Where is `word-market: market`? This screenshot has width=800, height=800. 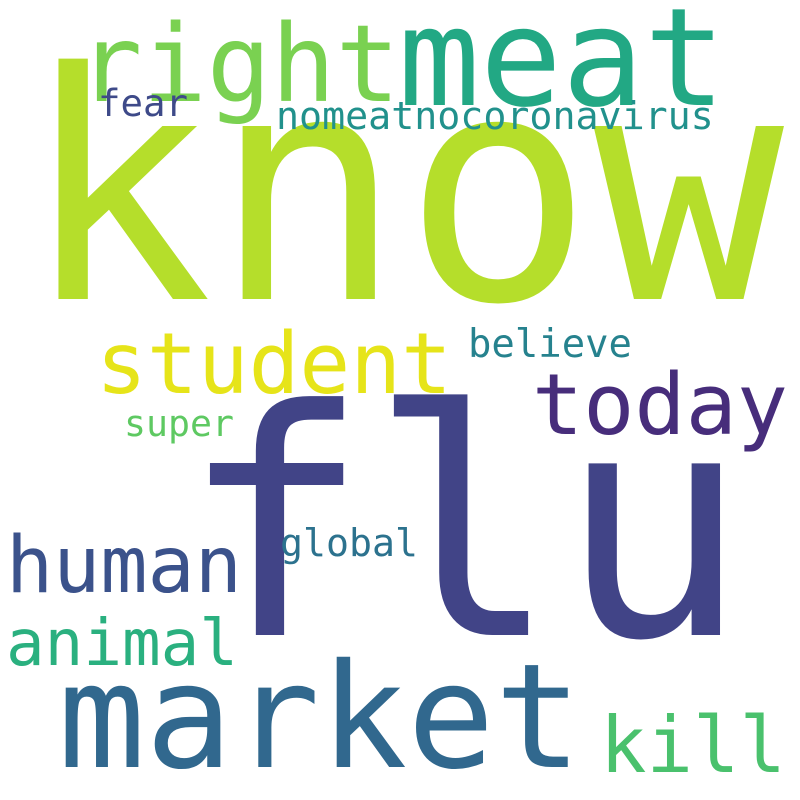 word-market: market is located at coordinates (320, 716).